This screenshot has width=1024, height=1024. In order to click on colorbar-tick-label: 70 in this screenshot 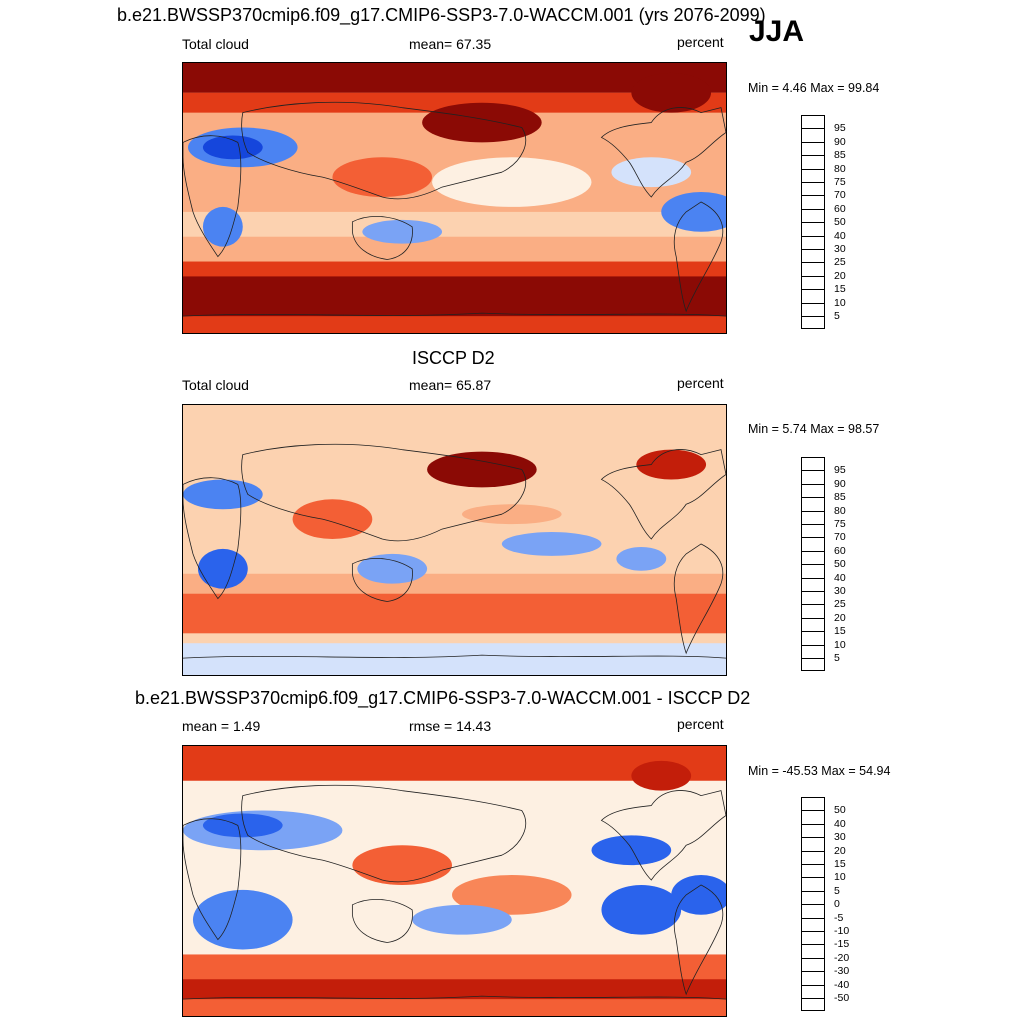, I will do `click(840, 537)`.